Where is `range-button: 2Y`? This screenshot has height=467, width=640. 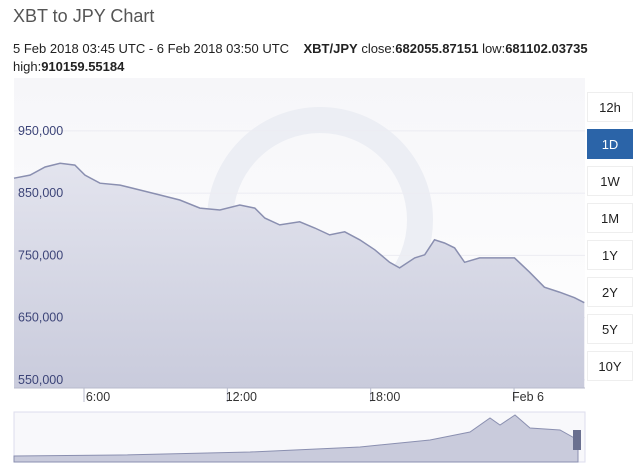 range-button: 2Y is located at coordinates (610, 292).